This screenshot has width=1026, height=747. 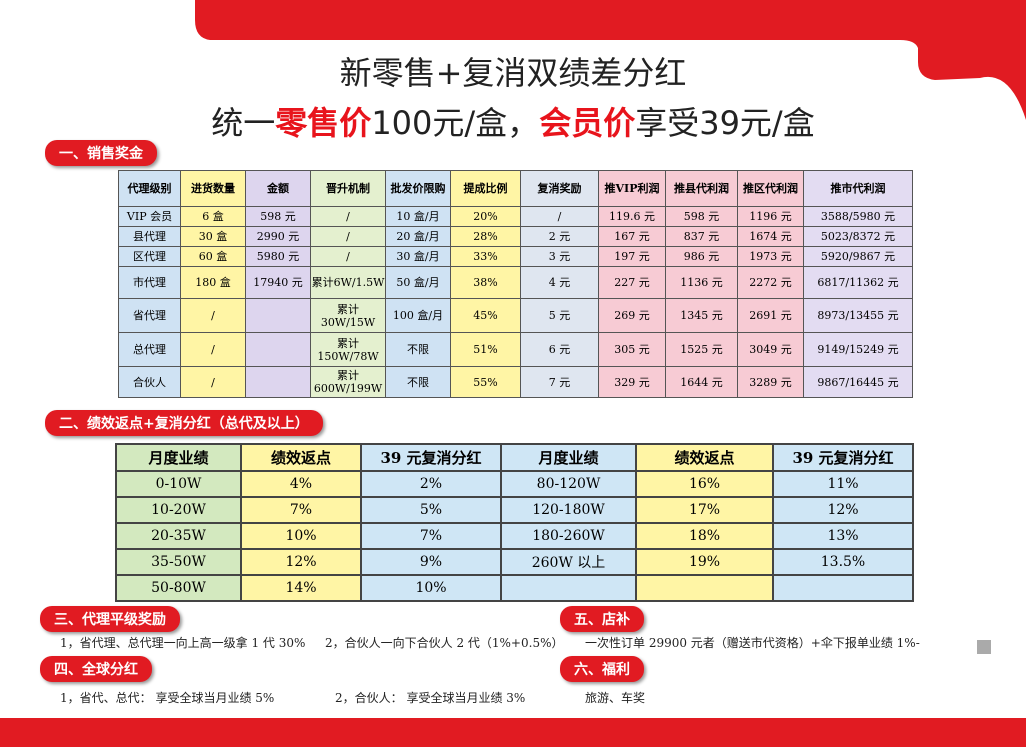 I want to click on table-cell: 8973/13455 元, so click(x=858, y=315).